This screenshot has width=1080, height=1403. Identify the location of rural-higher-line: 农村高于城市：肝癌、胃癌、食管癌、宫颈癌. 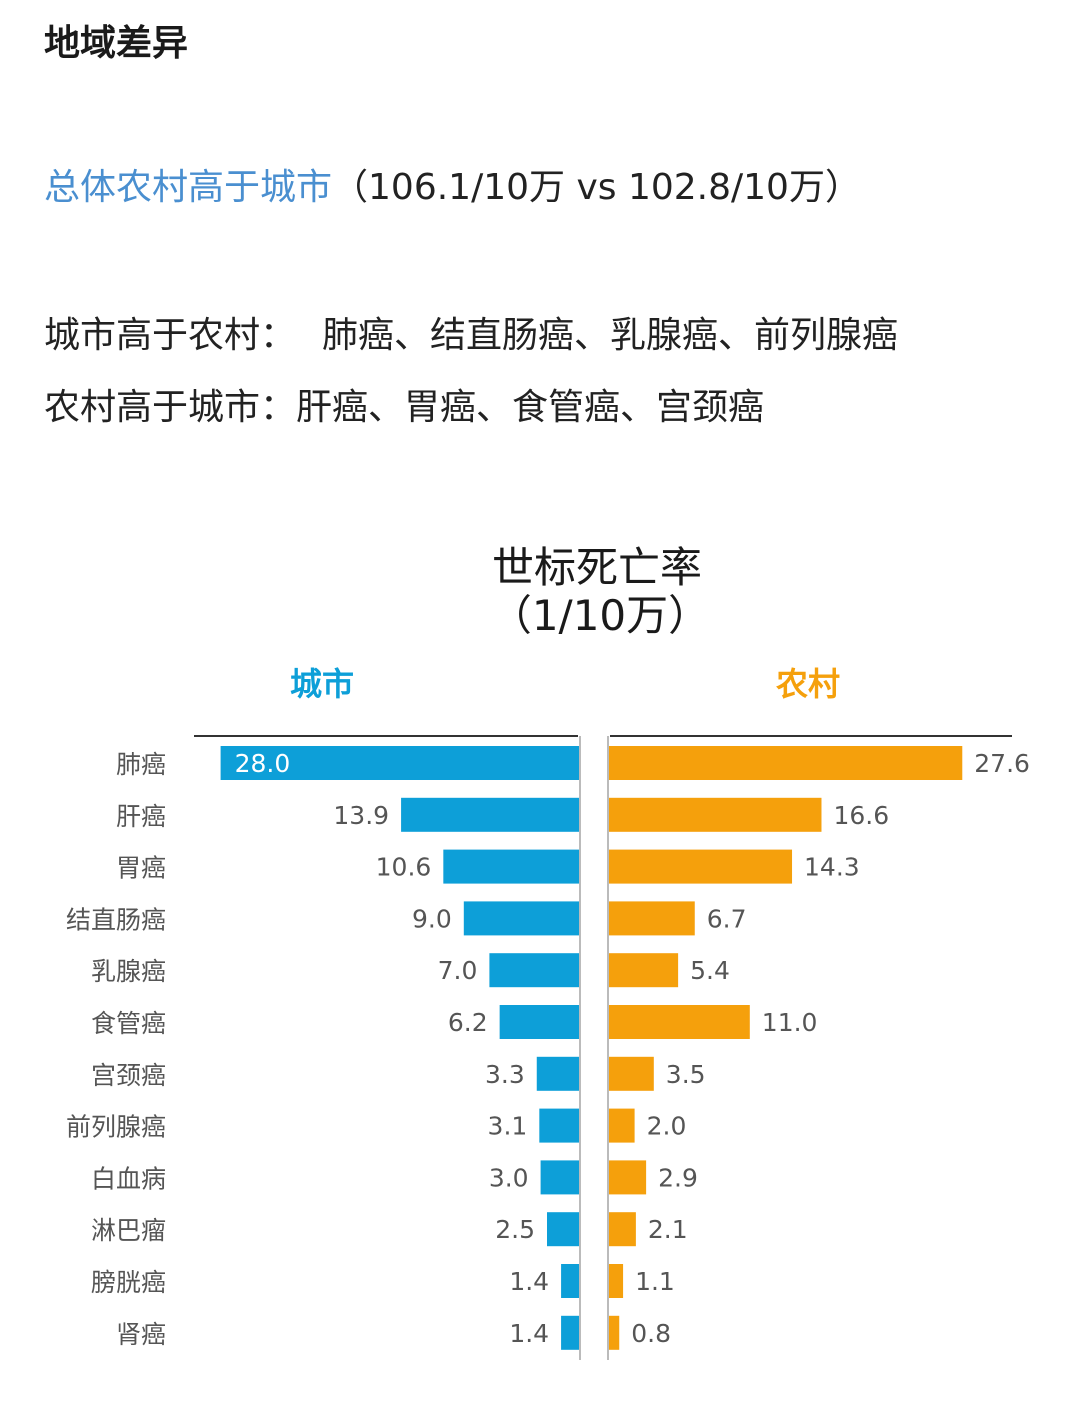
(404, 404).